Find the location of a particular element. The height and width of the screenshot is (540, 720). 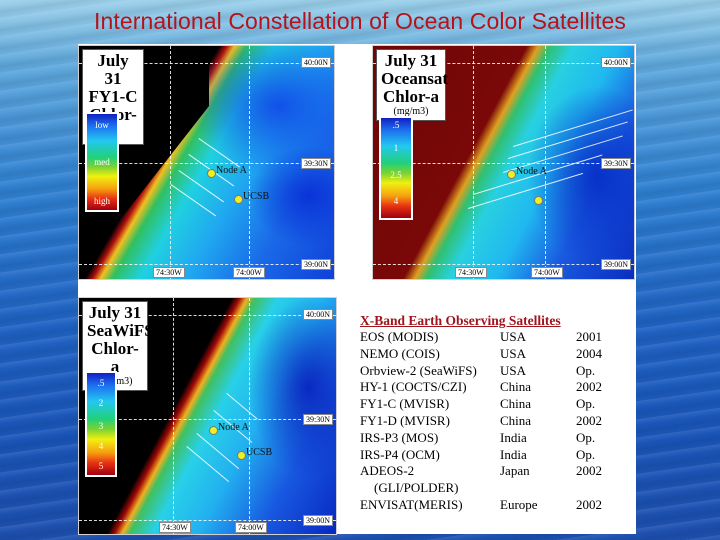

satellite-year: 2004 is located at coordinates (589, 353).